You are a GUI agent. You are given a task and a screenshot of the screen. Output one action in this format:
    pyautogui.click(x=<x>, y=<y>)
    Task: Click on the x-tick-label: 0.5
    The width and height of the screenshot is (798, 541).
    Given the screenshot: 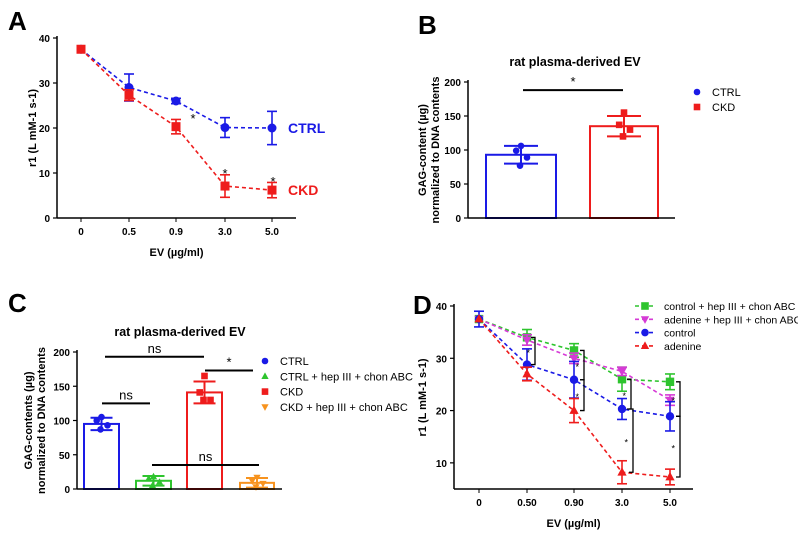 What is the action you would take?
    pyautogui.click(x=129, y=232)
    